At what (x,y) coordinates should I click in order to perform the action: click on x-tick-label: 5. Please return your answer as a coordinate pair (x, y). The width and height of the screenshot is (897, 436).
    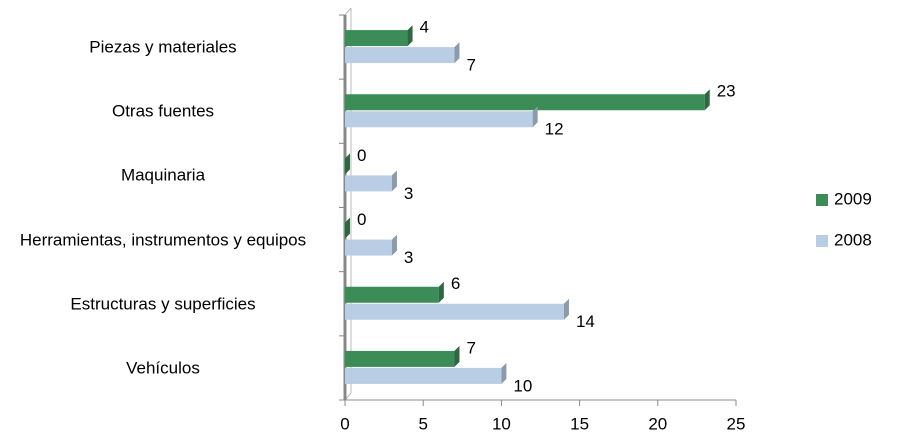
    Looking at the image, I should click on (422, 423).